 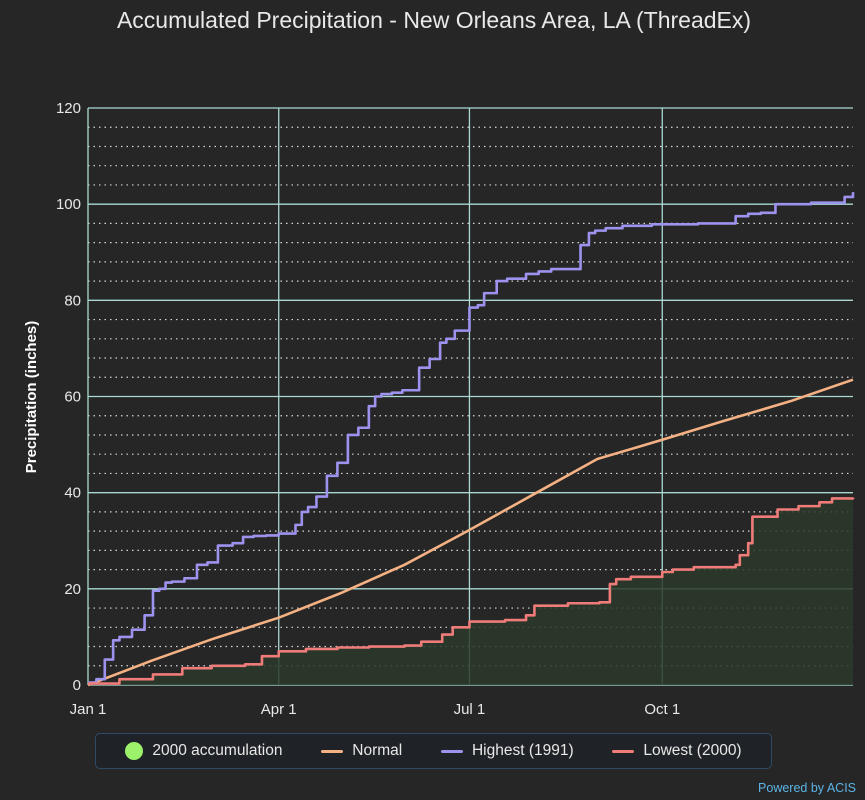 I want to click on legend-label: 2000 accumulation, so click(x=217, y=750).